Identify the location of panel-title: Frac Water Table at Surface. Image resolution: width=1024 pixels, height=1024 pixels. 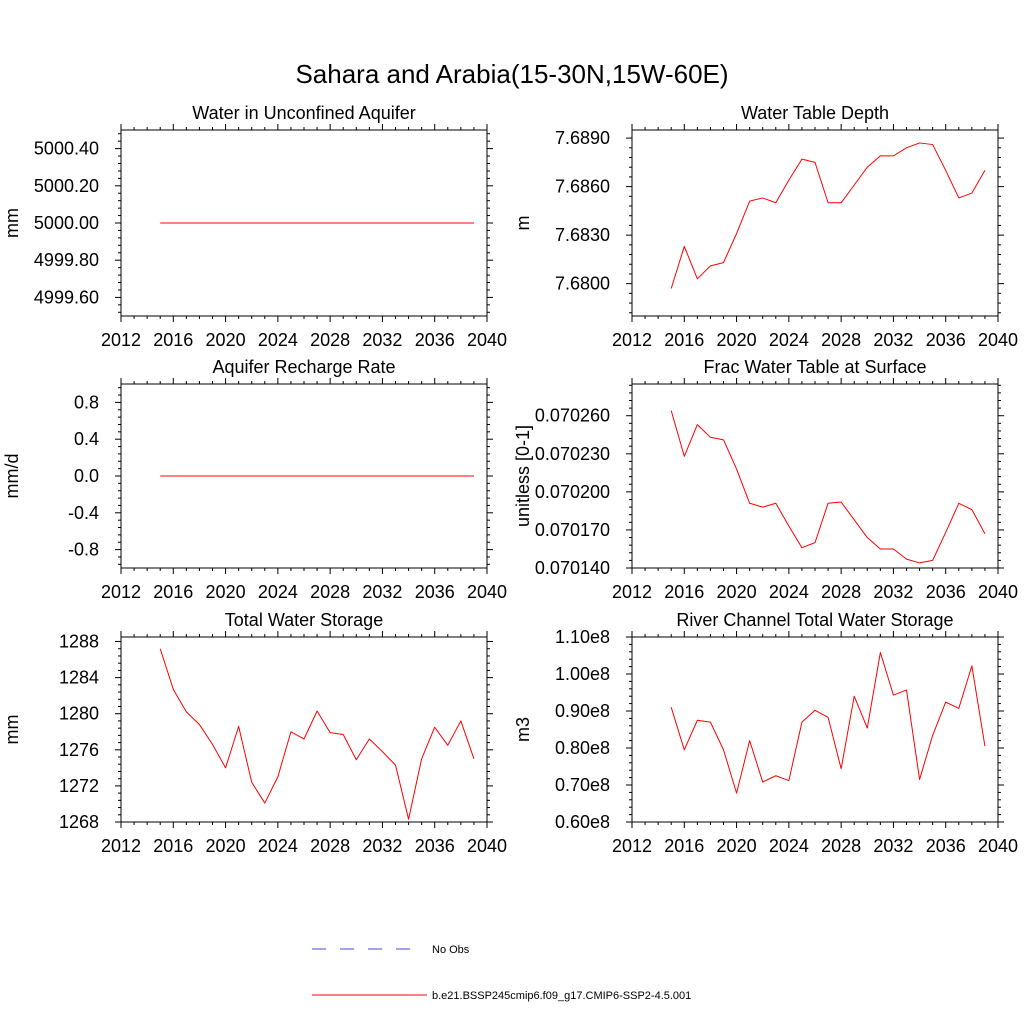
(814, 367).